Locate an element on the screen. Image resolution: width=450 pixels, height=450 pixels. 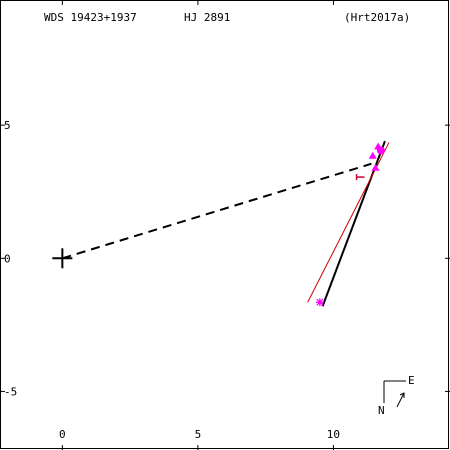
compass-rose: E N is located at coordinates (396, 395).